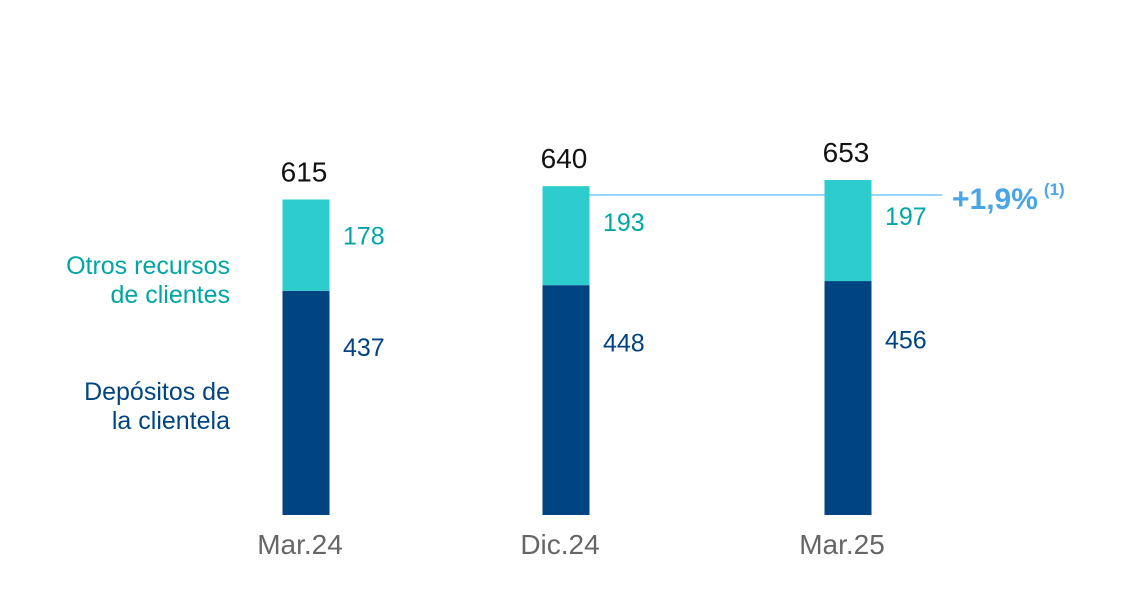 The width and height of the screenshot is (1147, 594). What do you see at coordinates (842, 544) in the screenshot?
I see `x-tick-label-2: Mar.25` at bounding box center [842, 544].